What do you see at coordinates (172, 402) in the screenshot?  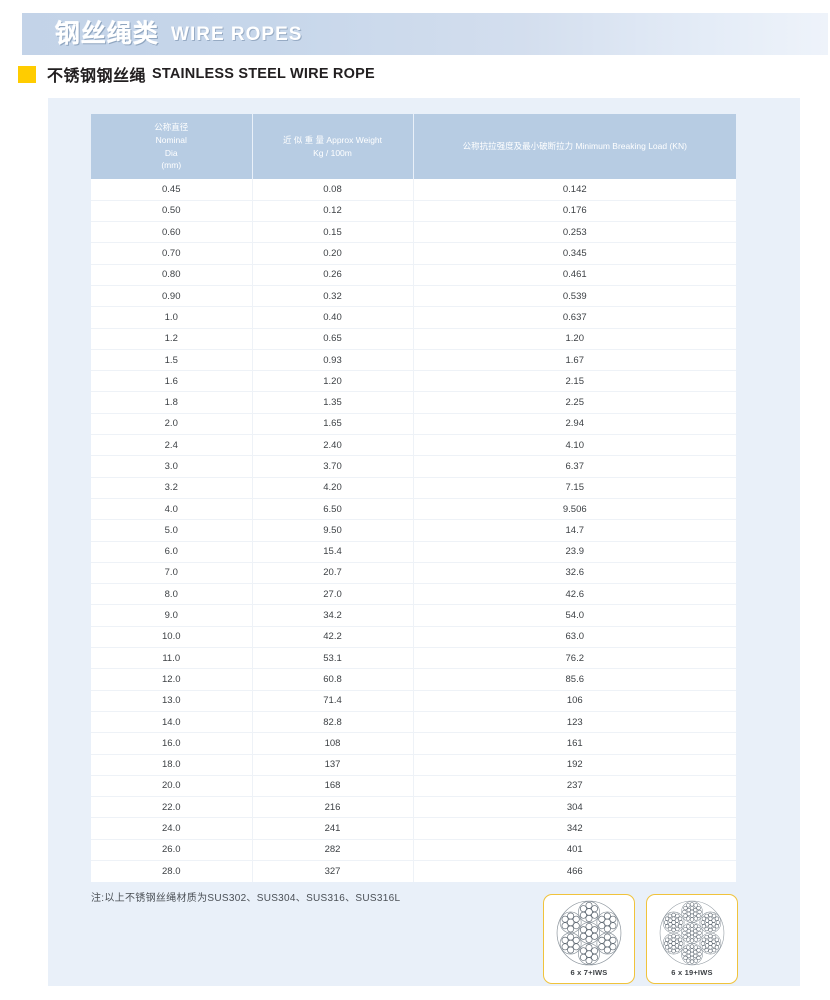 I see `cell-dia: 1.8` at bounding box center [172, 402].